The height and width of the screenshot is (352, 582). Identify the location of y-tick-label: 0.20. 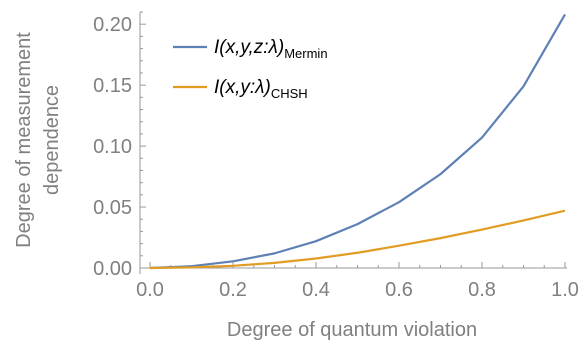
(112, 25).